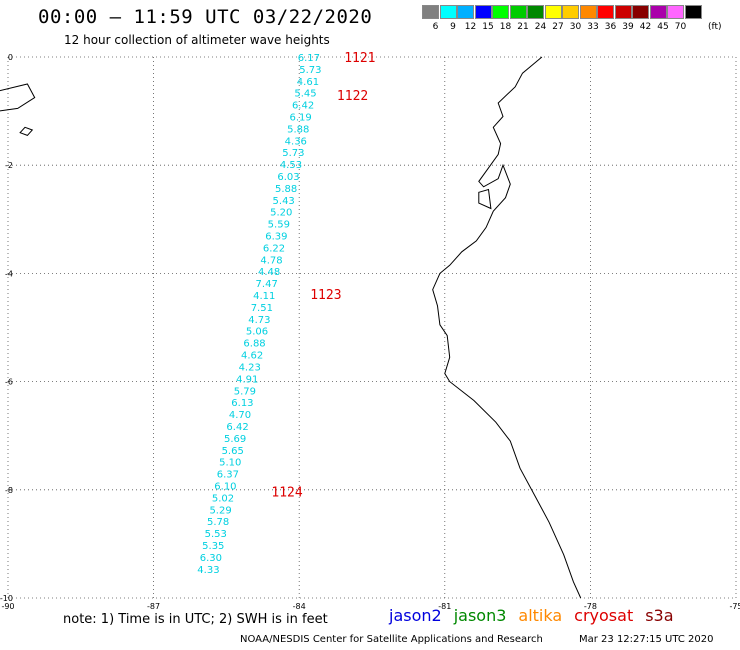 This screenshot has width=740, height=650. I want to click on swh-value: 5.06, so click(257, 332).